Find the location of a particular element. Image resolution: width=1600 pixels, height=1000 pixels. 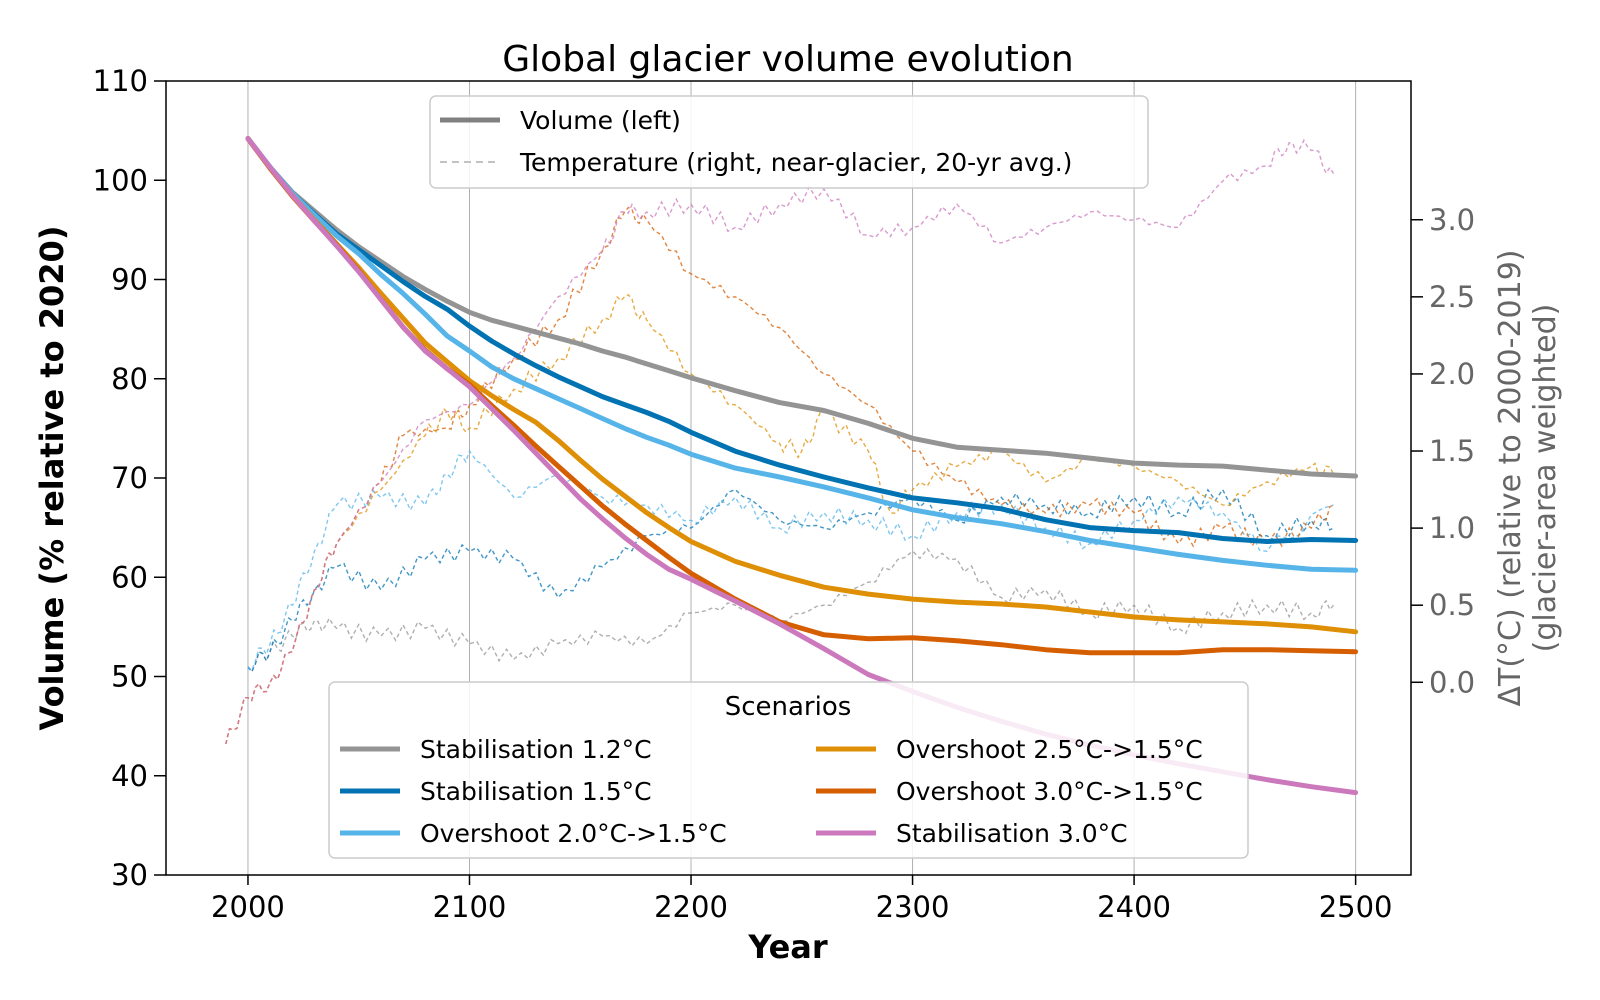

x-tick-label: 2500 is located at coordinates (1356, 907).